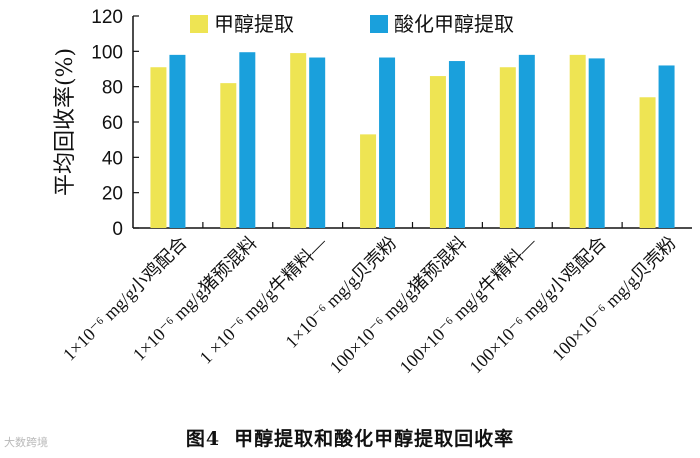 Image resolution: width=700 pixels, height=458 pixels. What do you see at coordinates (537, 305) in the screenshot?
I see `x-tick-label: 100×10⁻⁶ mg/g小鸡配合` at bounding box center [537, 305].